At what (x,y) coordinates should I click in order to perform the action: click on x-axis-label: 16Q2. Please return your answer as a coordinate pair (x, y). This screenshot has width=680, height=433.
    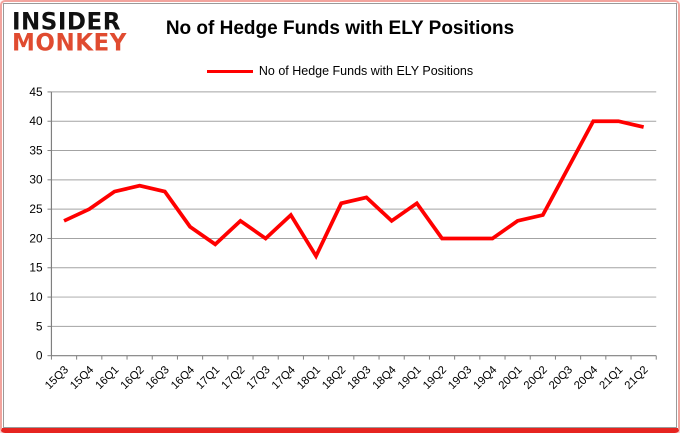
    Looking at the image, I should click on (133, 378).